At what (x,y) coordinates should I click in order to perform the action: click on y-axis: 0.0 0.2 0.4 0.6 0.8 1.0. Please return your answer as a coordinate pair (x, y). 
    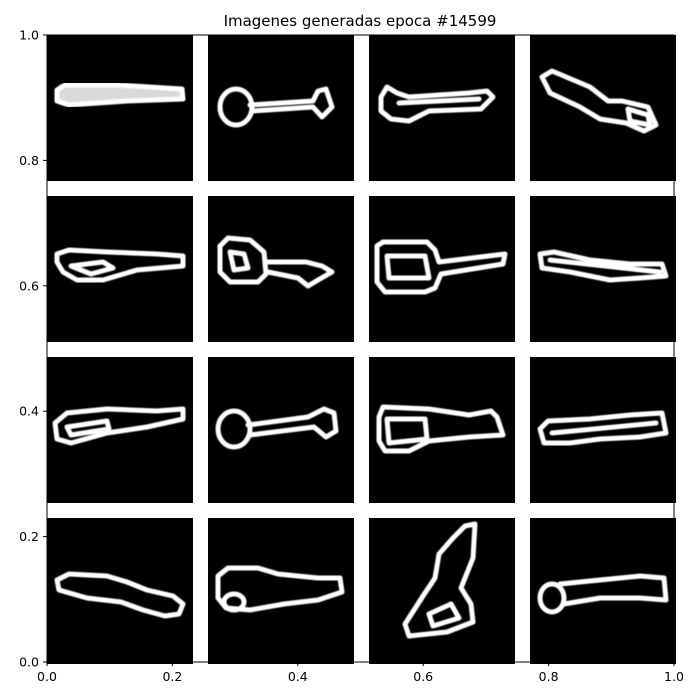
    Looking at the image, I should click on (33, 349).